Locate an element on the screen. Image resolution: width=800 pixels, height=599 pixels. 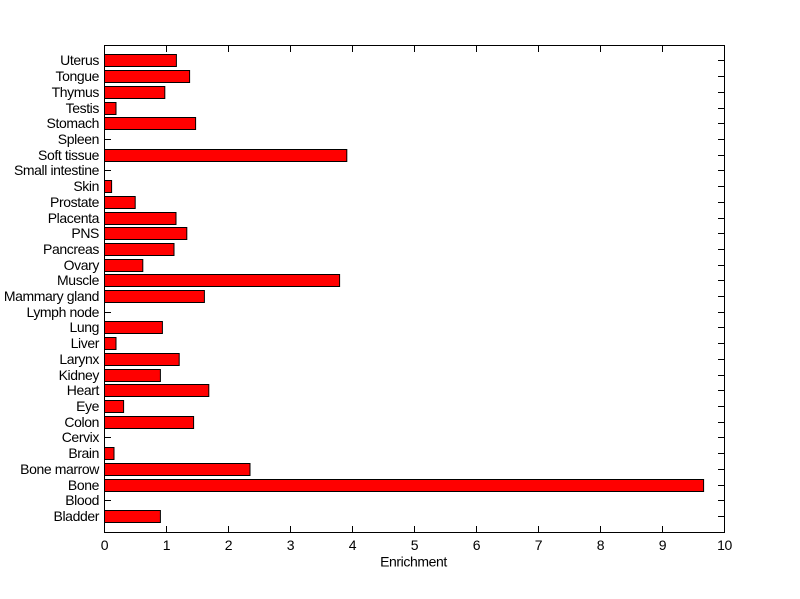
svg-text: 3 is located at coordinates (291, 545).